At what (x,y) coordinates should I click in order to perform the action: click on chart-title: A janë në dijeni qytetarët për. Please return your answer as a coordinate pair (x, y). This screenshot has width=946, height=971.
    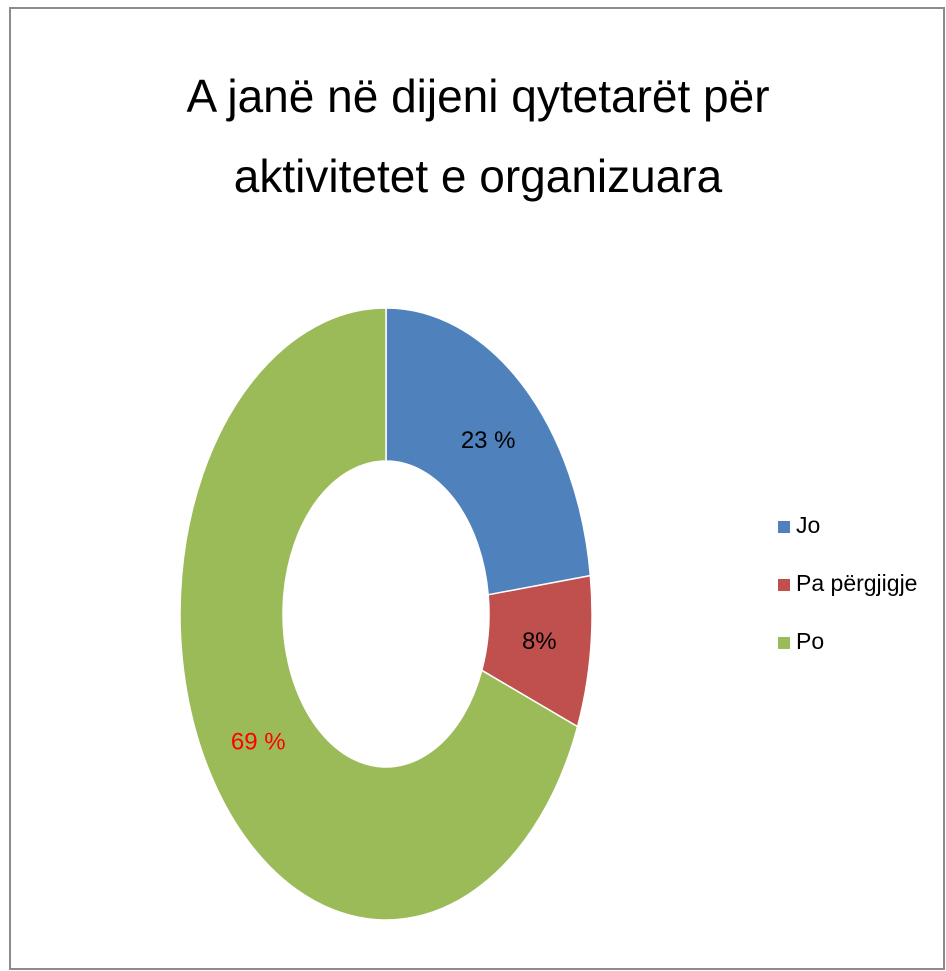
    Looking at the image, I should click on (477, 96).